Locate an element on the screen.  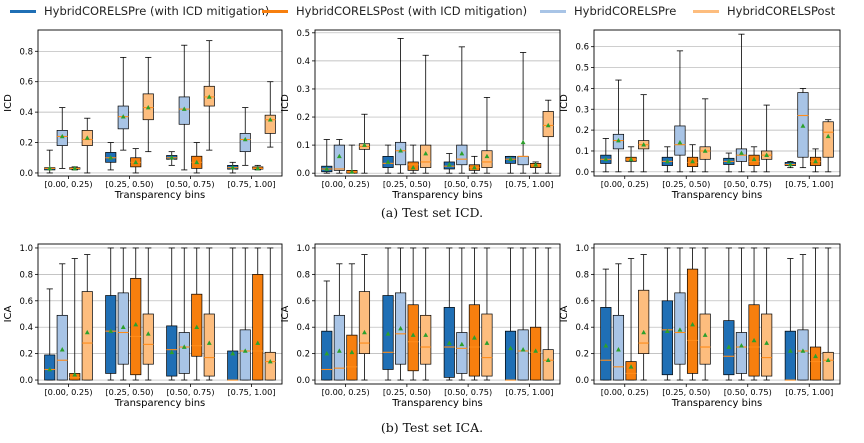
y-axis-label: ICA is located at coordinates (285, 313).